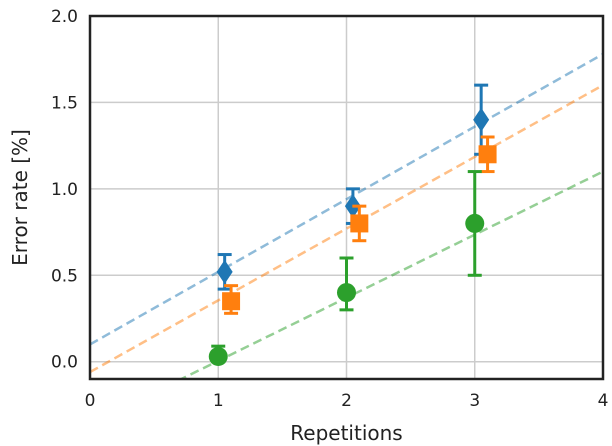 This screenshot has height=446, width=612. Describe the element at coordinates (64, 276) in the screenshot. I see `y-tick-label: 0.5` at that location.